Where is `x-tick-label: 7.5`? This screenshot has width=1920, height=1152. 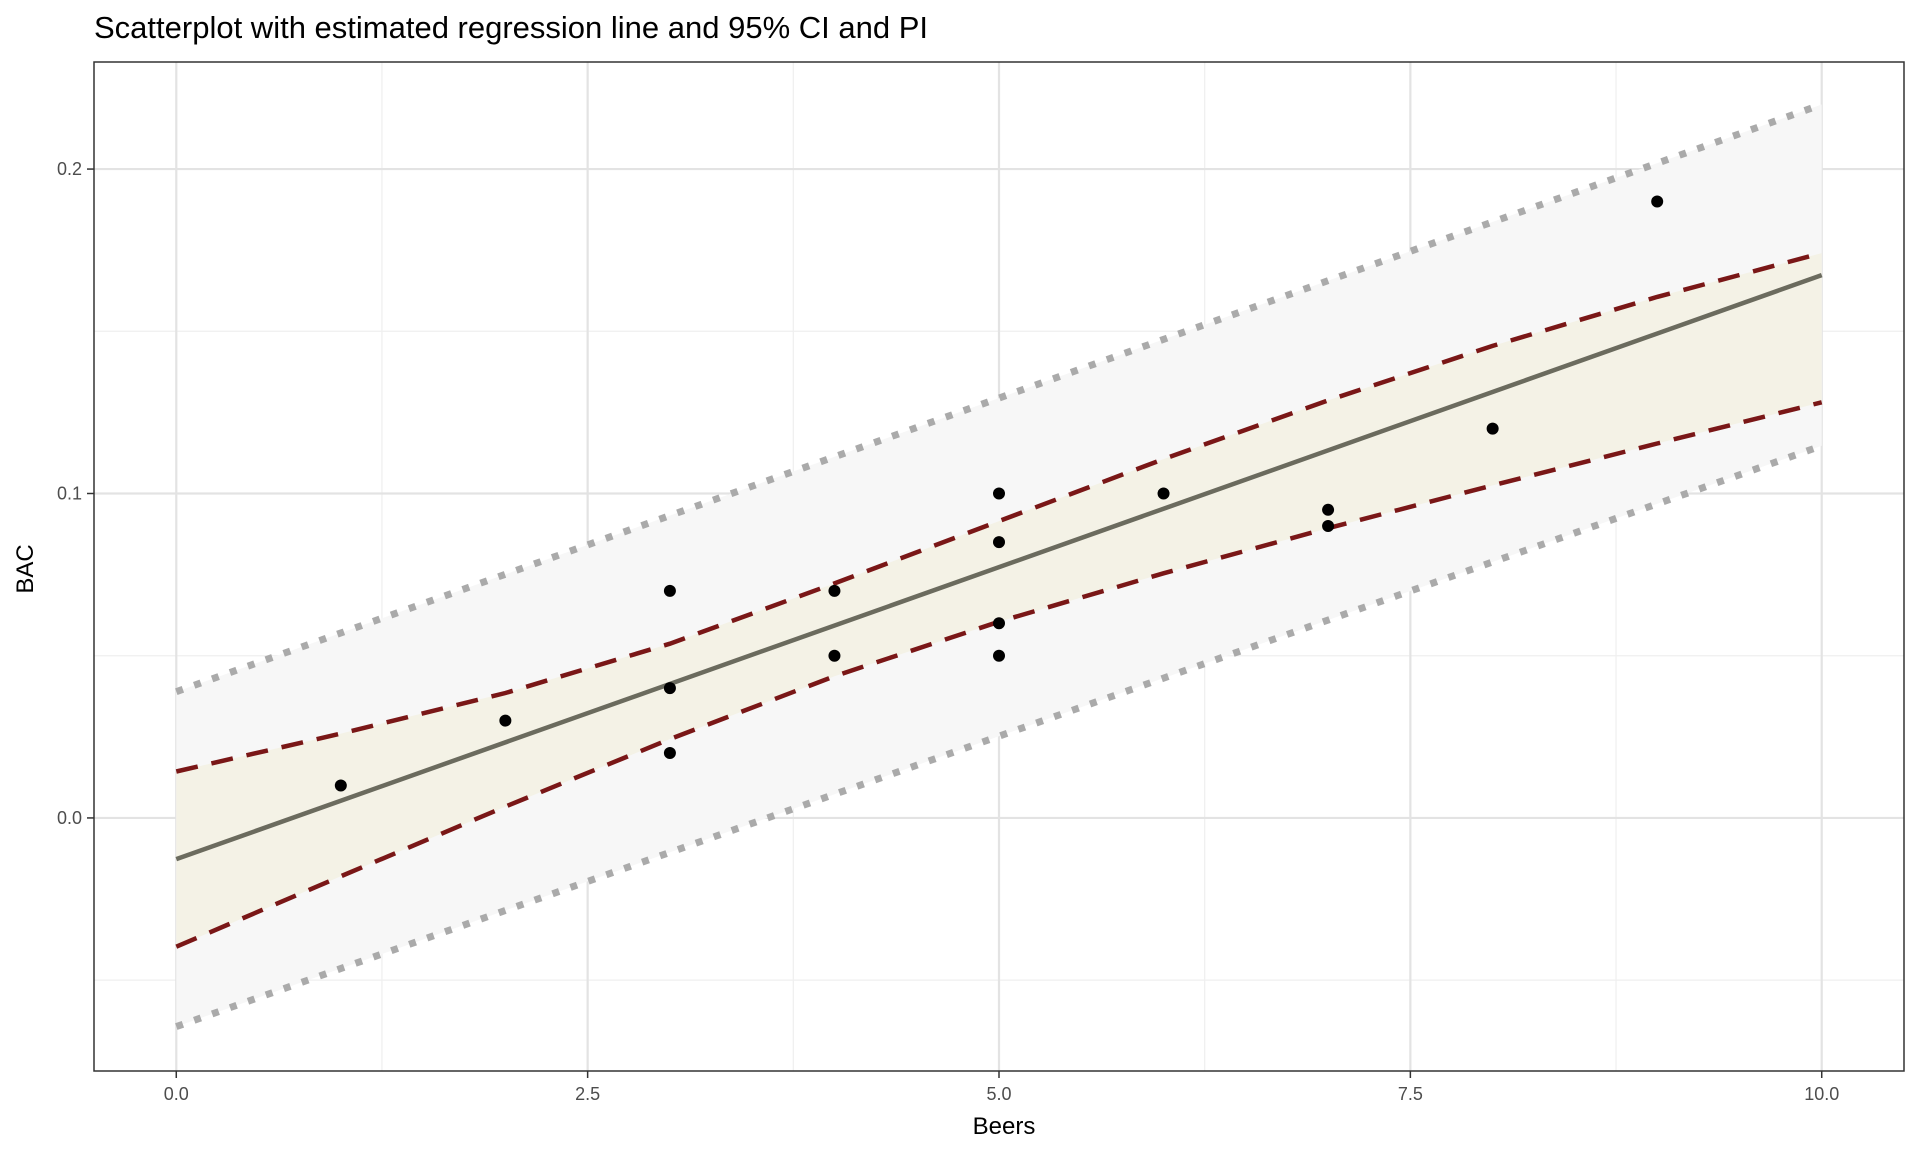 x-tick-label: 7.5 is located at coordinates (1410, 1094).